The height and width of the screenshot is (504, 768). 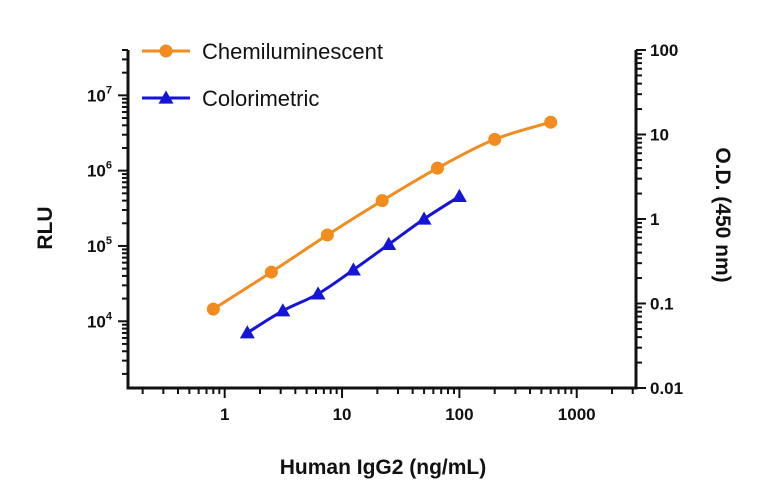 I want to click on y-right-tick-label: 1, so click(x=654, y=219).